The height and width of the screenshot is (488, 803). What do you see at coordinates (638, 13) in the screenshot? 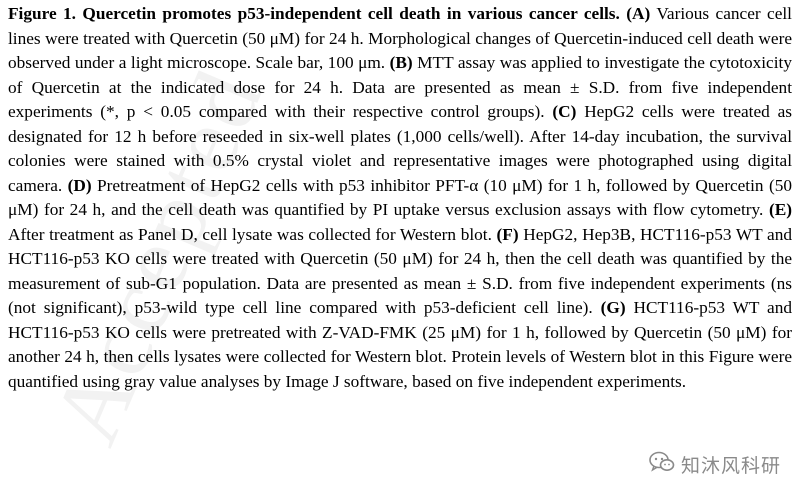
I see `panel-a-label: (A)` at bounding box center [638, 13].